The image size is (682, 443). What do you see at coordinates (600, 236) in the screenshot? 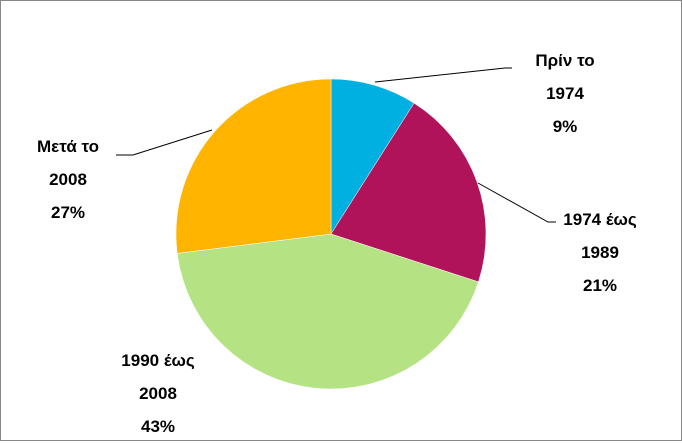
I see `category-label: 1974 έως 1989` at bounding box center [600, 236].